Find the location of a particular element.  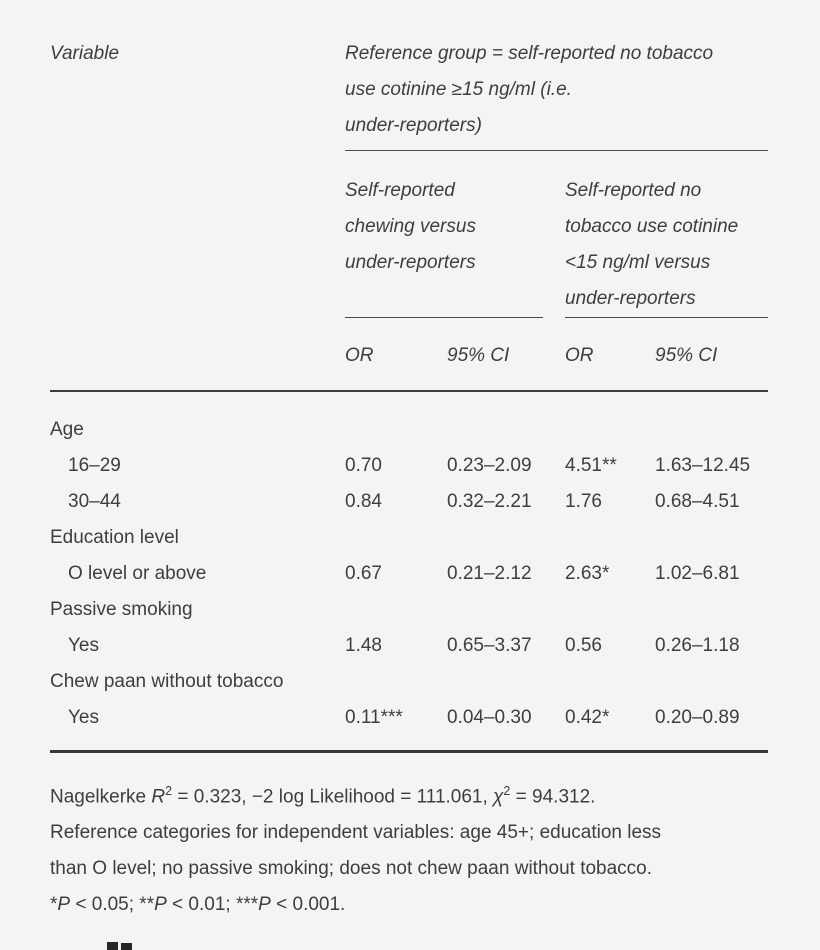

text-segment: = 0.323, −2 log Likelihood = 111.061, is located at coordinates (333, 797).